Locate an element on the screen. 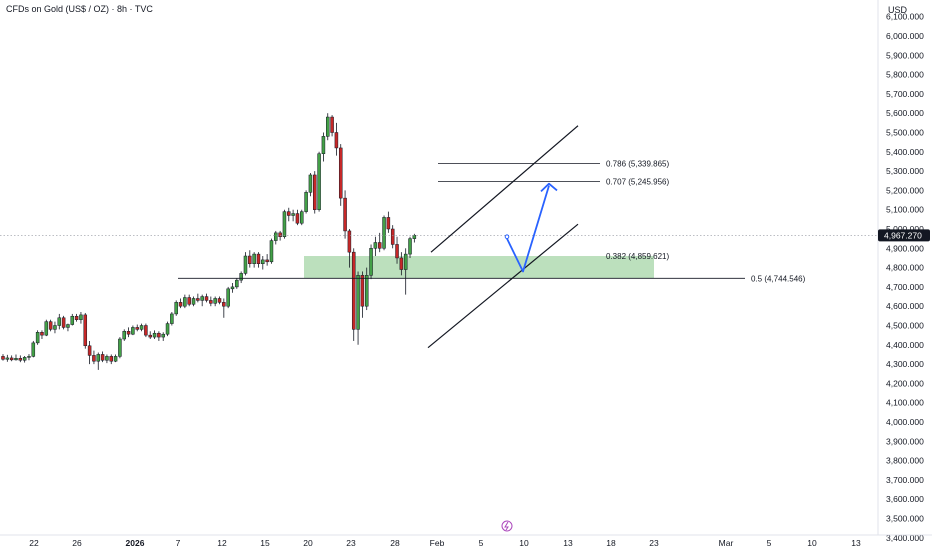 The width and height of the screenshot is (932, 550). price-tick-label: 4,200.000 is located at coordinates (905, 383).